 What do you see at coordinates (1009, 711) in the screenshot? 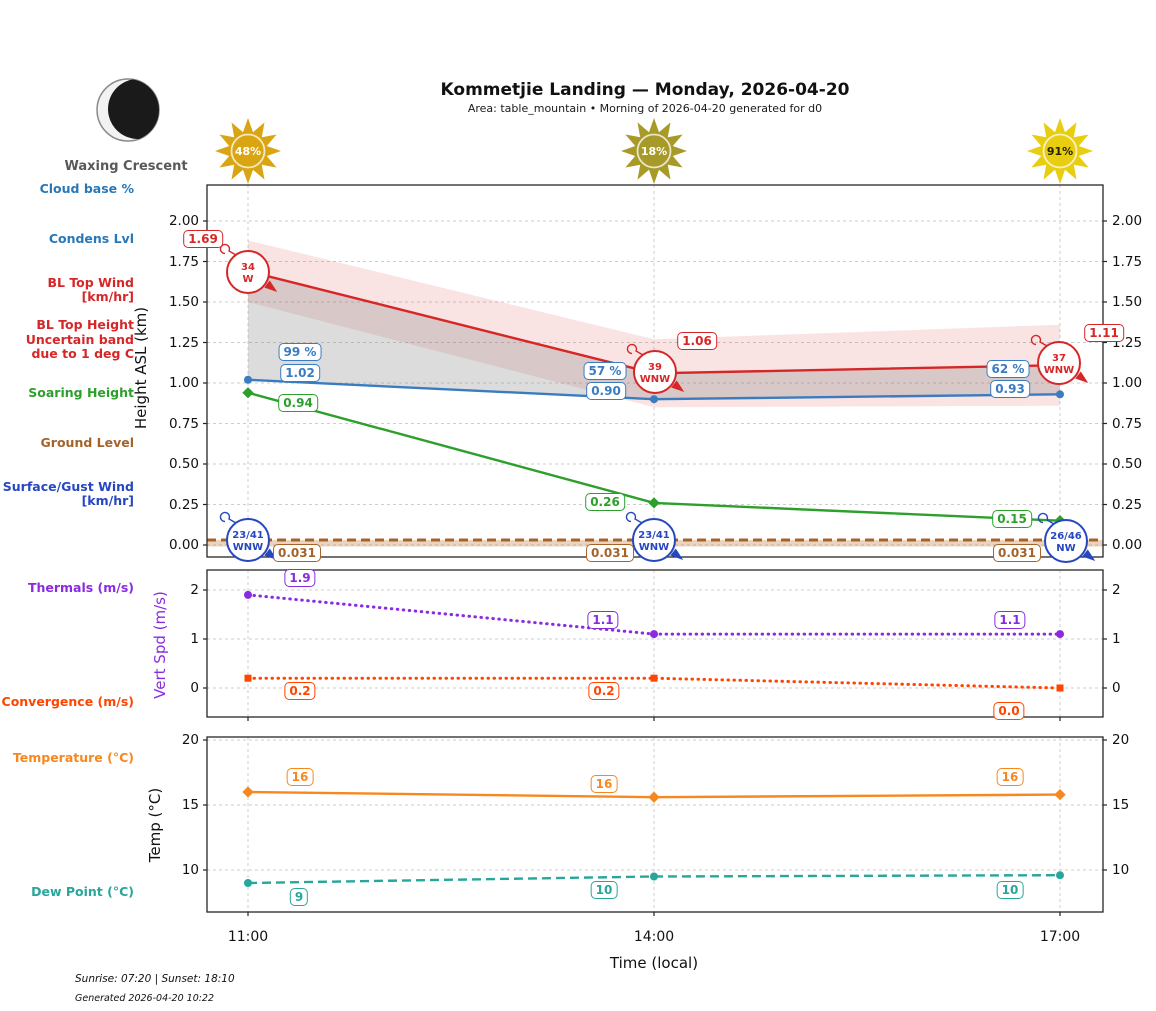
I see `value-label-convergence: 0.0` at bounding box center [1009, 711].